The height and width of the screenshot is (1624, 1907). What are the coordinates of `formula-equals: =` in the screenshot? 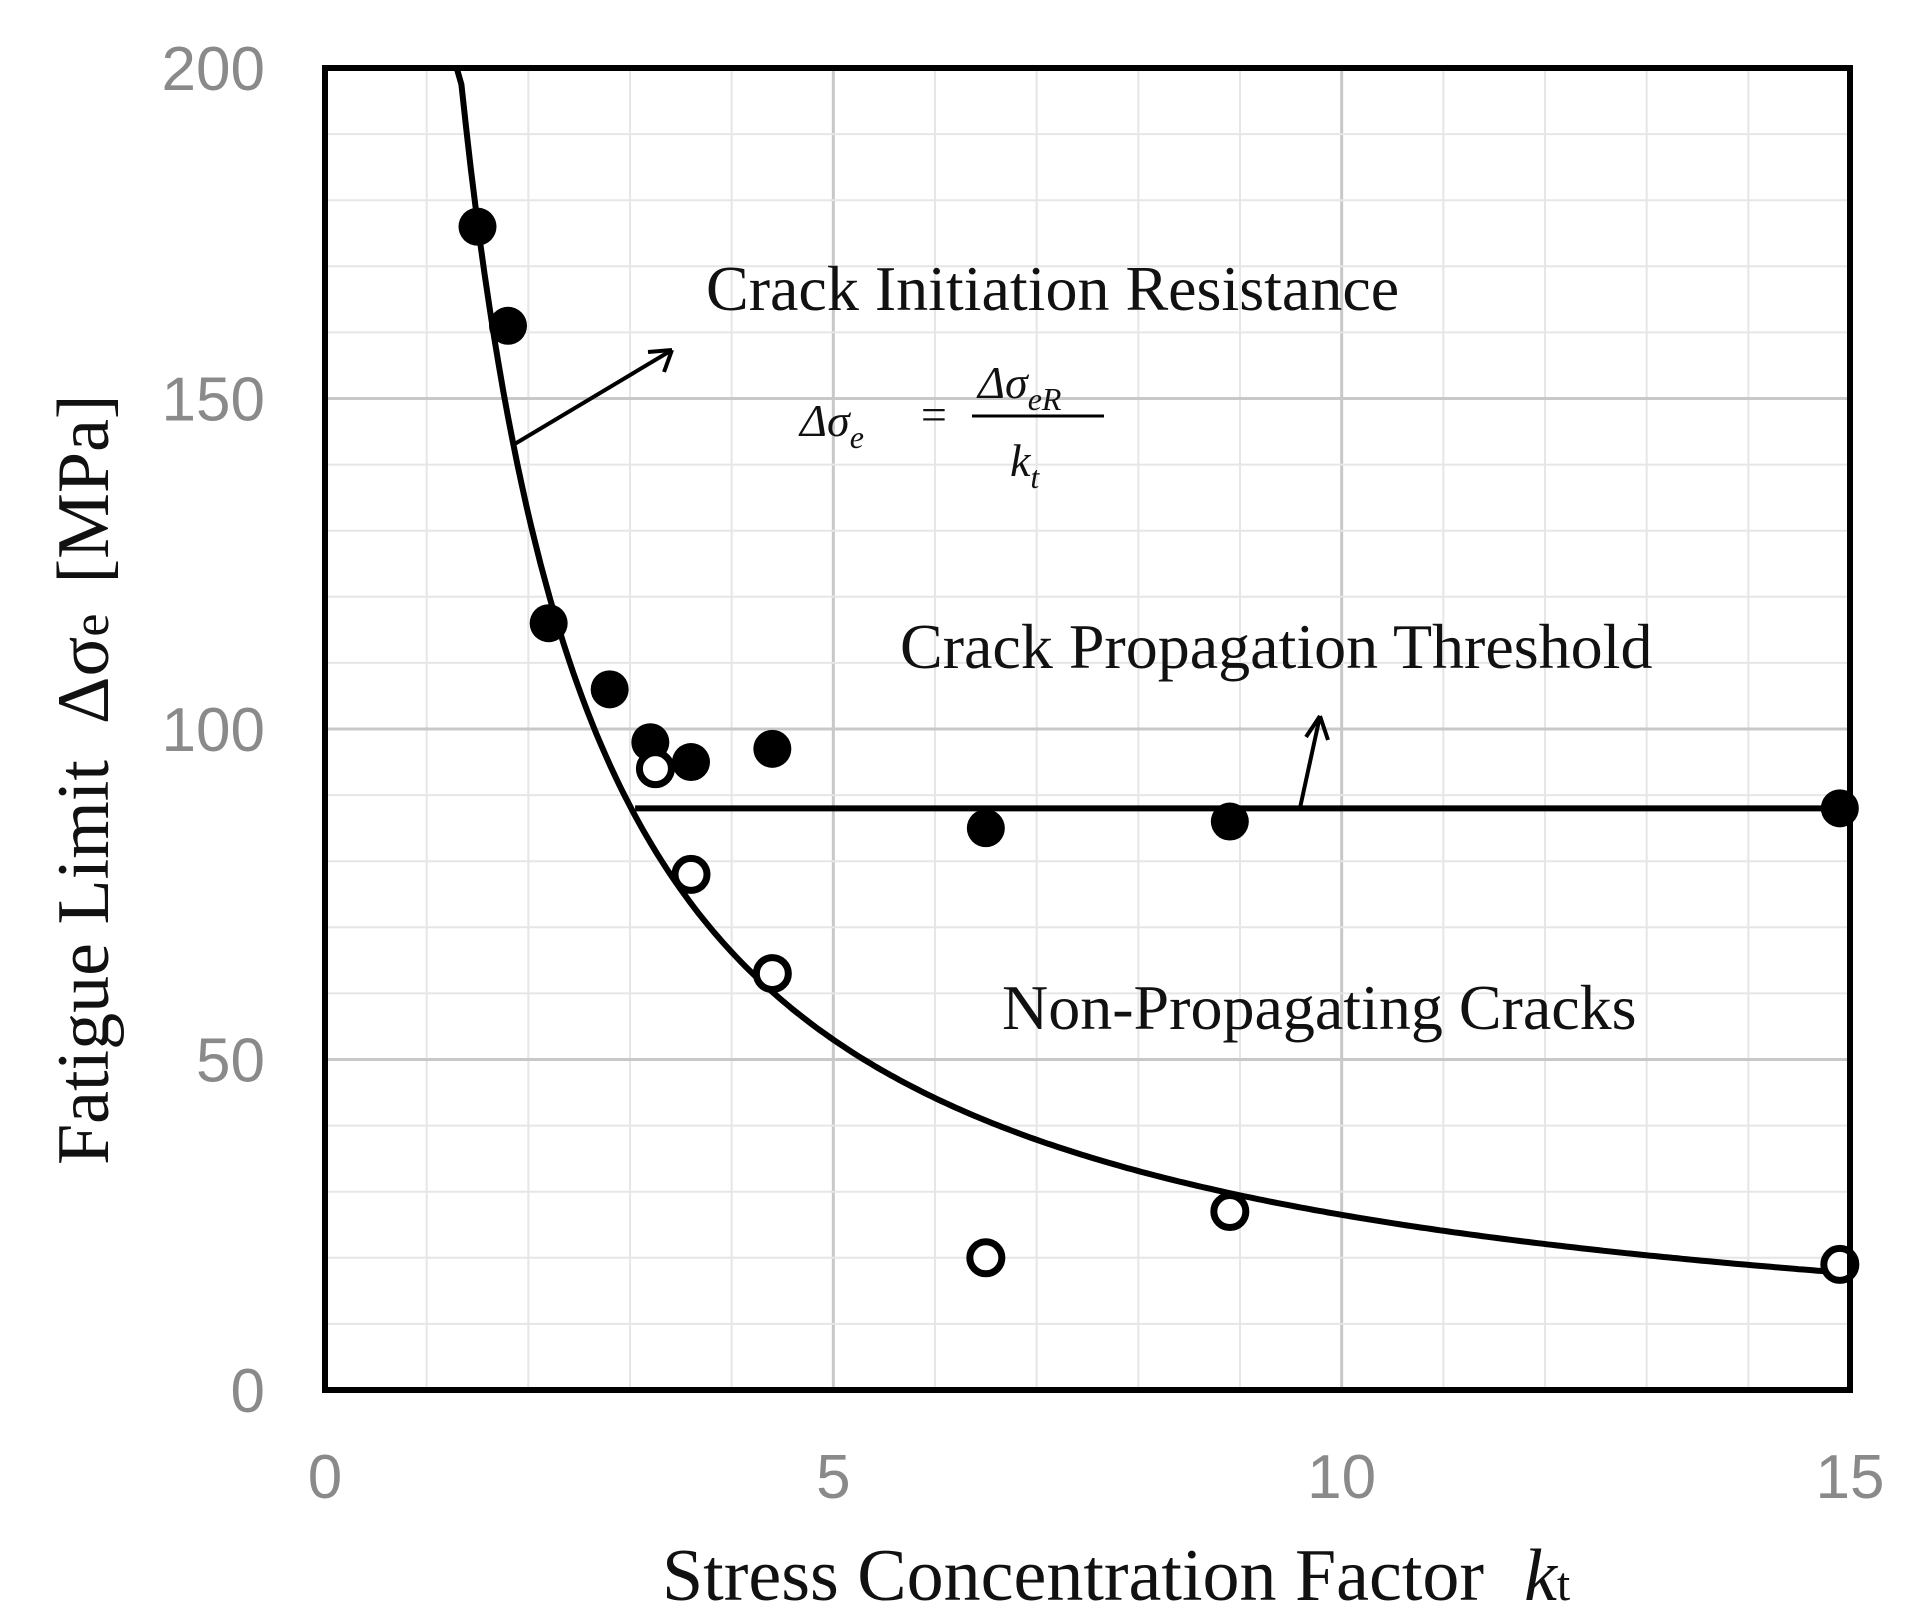 It's located at (933, 414).